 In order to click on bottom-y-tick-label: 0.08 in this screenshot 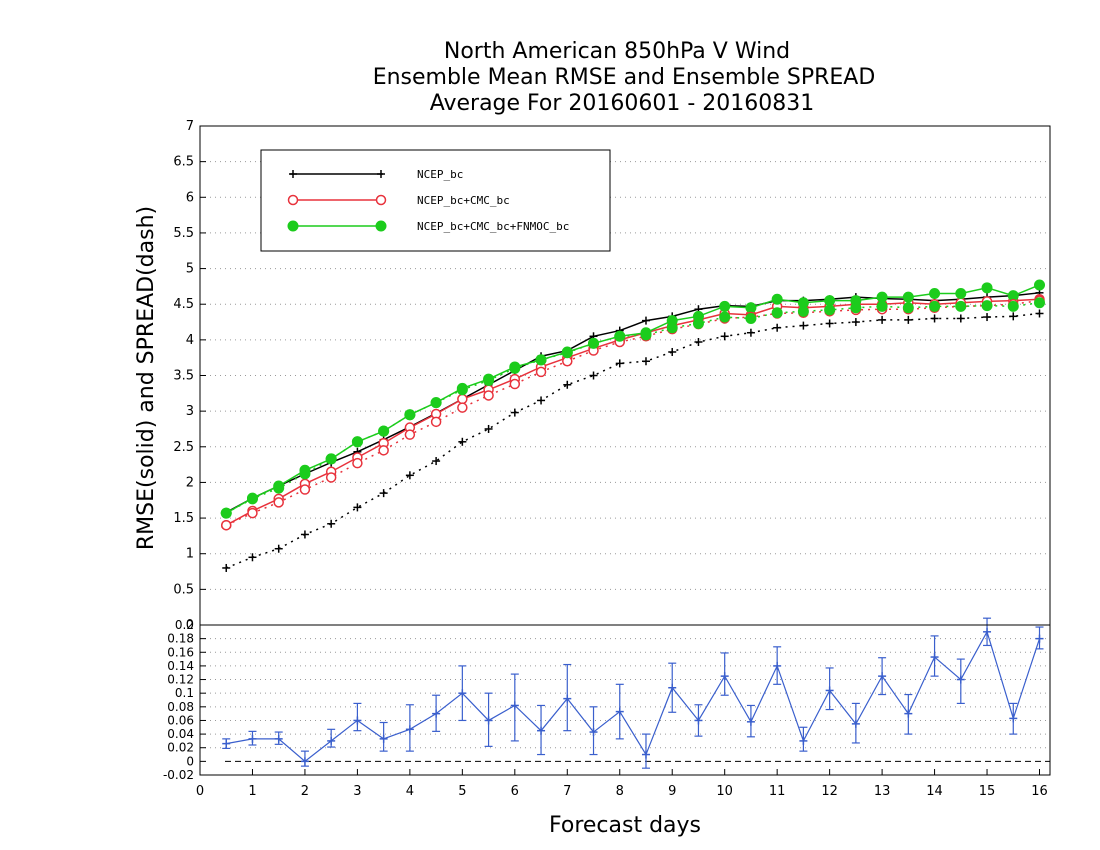, I will do `click(180, 707)`.